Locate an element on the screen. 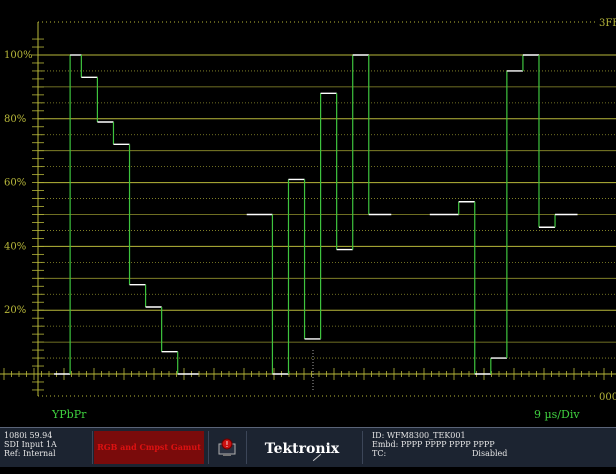 This screenshot has height=474, width=616. device-id: ID: WFM8300_TEK001 is located at coordinates (419, 435).